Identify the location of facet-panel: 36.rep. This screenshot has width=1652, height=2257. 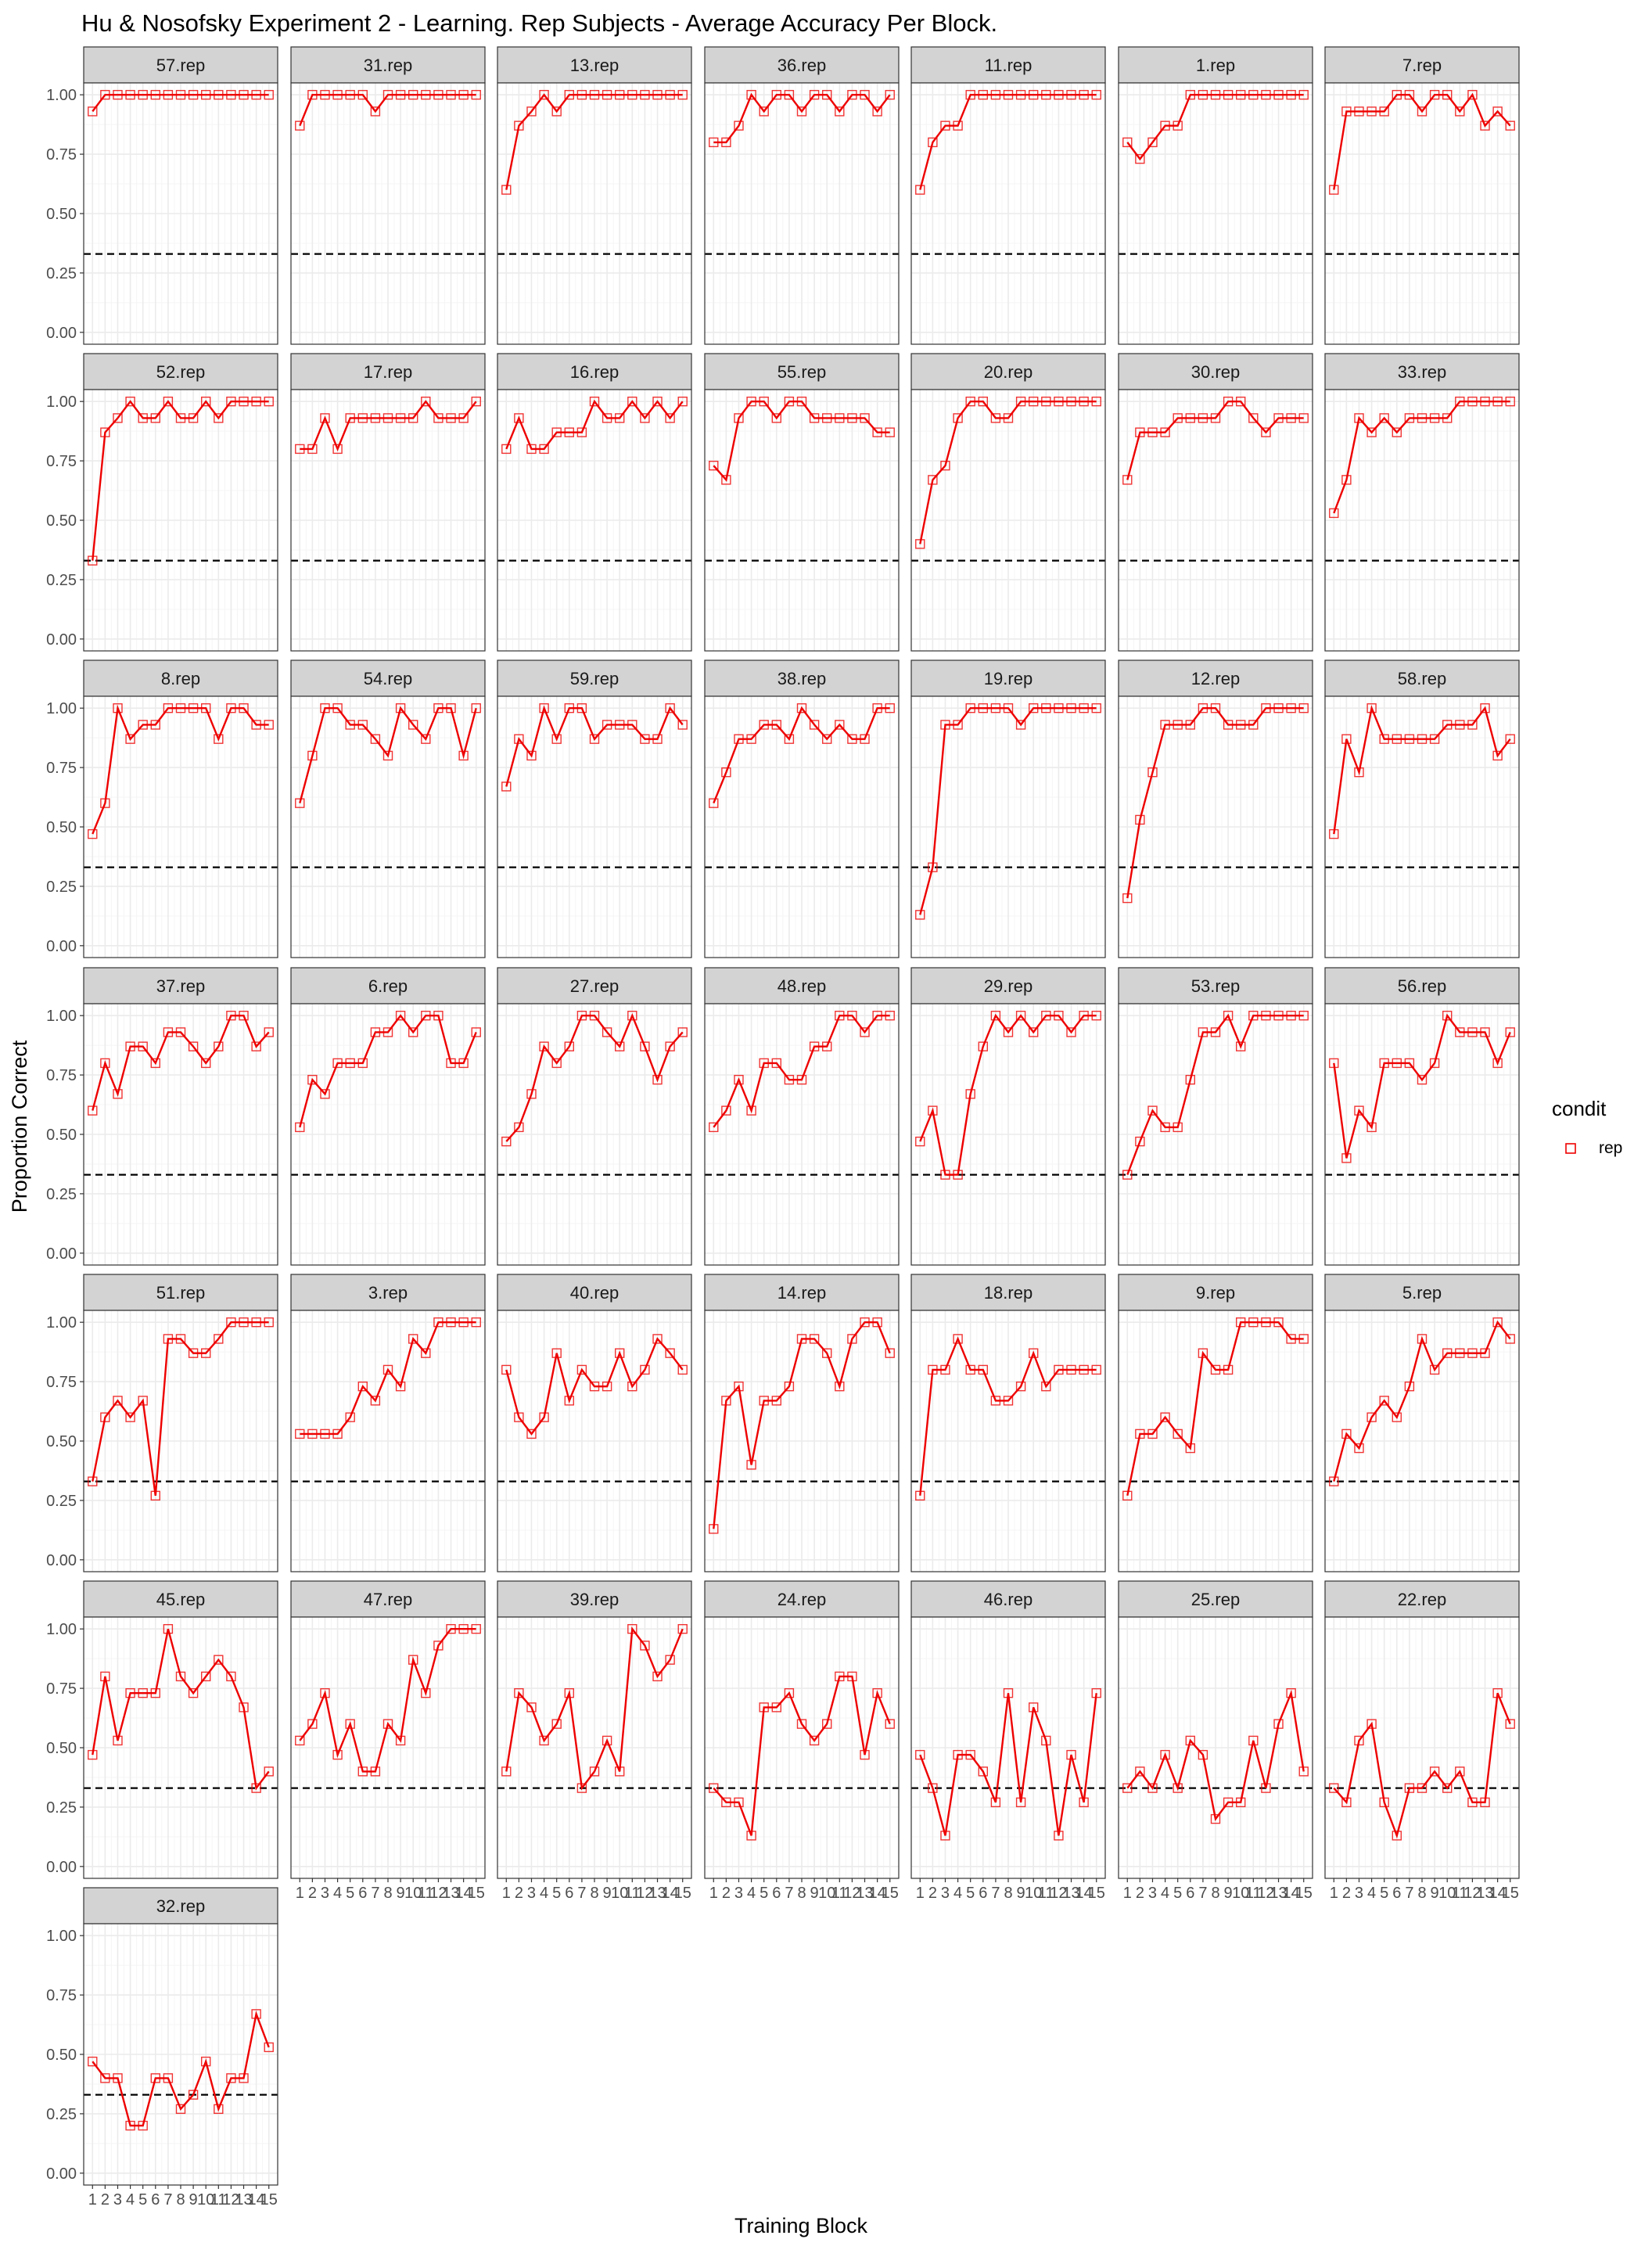
(802, 195).